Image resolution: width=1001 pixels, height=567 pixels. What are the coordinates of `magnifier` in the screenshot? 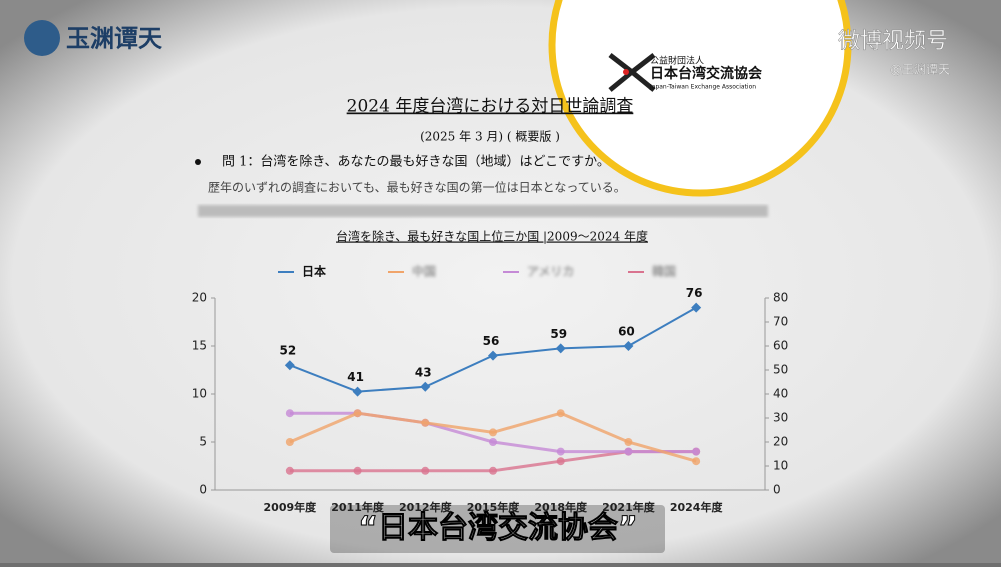 It's located at (700, 98).